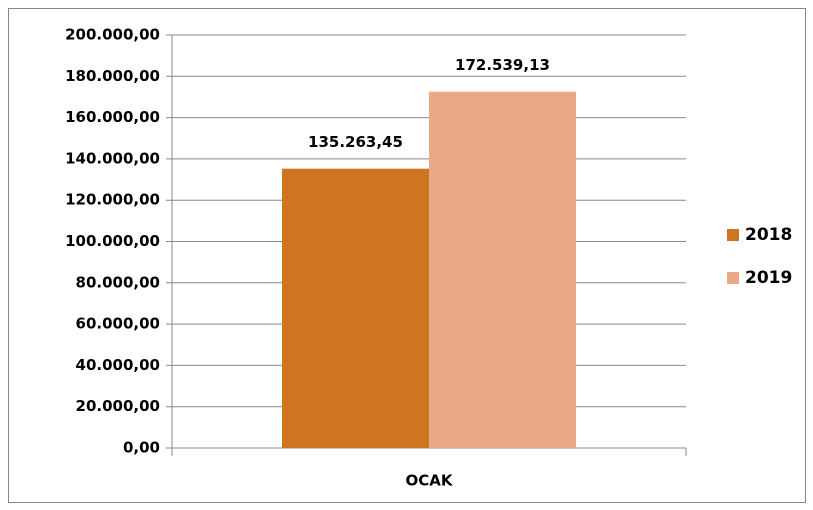  Describe the element at coordinates (112, 158) in the screenshot. I see `y-tick-label: 140.000,00` at that location.